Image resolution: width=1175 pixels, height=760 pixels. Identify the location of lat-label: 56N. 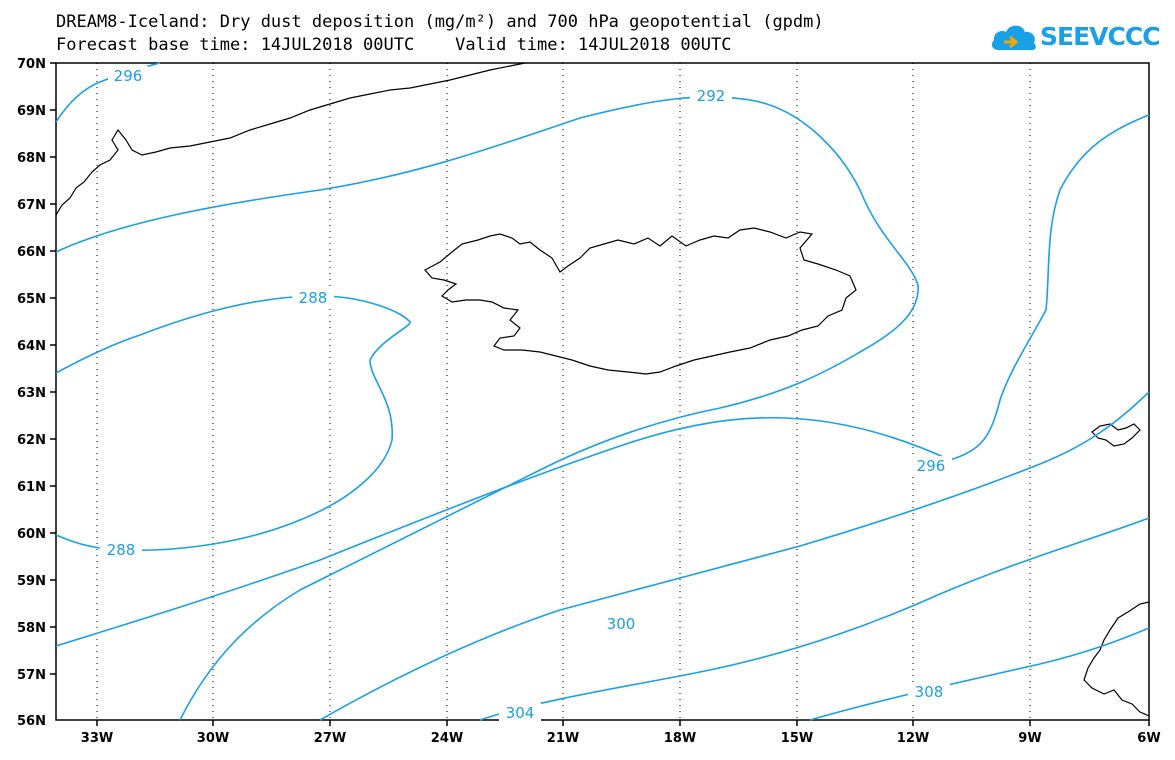
(31, 721).